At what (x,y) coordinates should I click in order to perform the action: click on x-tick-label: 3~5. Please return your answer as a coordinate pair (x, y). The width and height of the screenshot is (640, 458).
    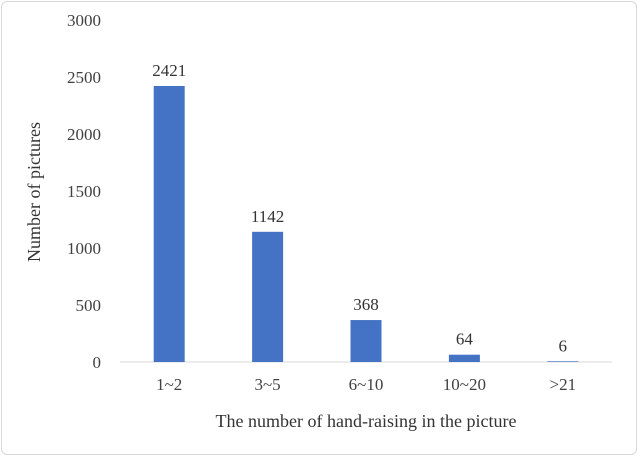
    Looking at the image, I should click on (267, 384).